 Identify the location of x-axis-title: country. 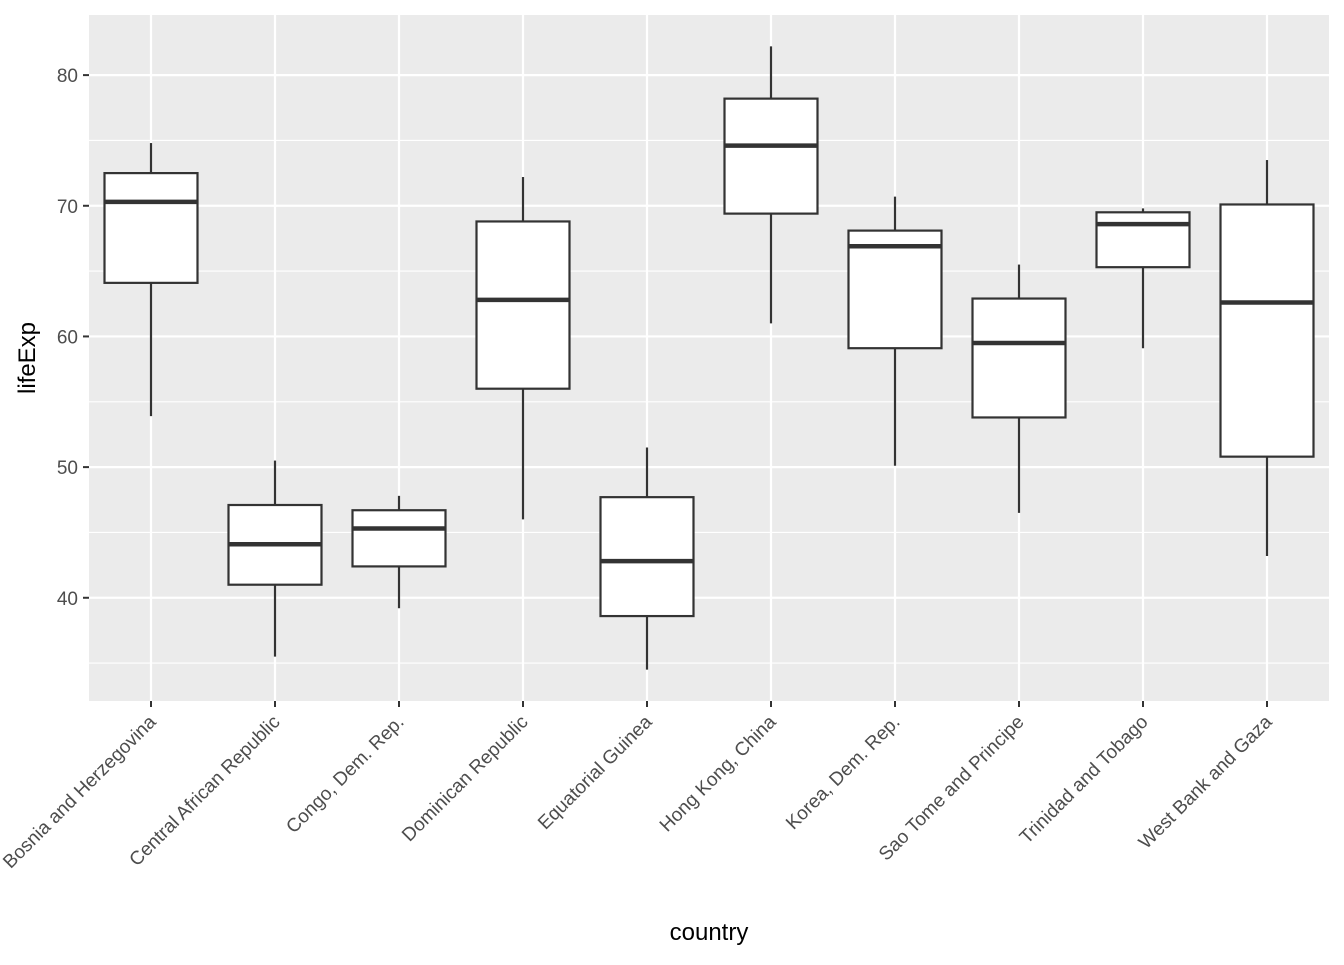
(709, 932).